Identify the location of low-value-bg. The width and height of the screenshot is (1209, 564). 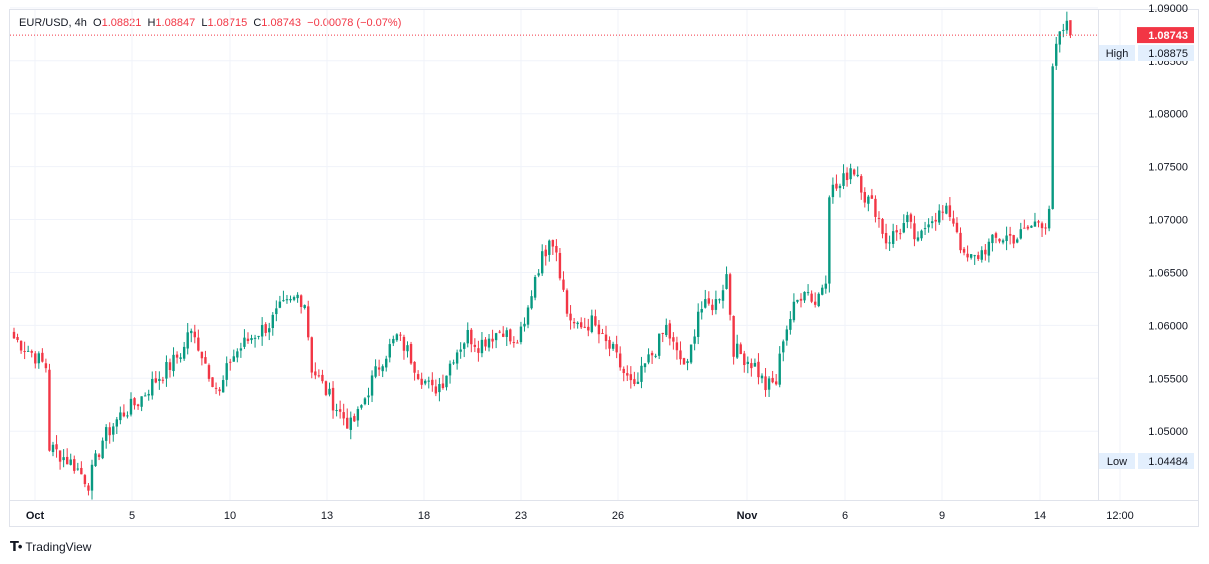
(1166, 461).